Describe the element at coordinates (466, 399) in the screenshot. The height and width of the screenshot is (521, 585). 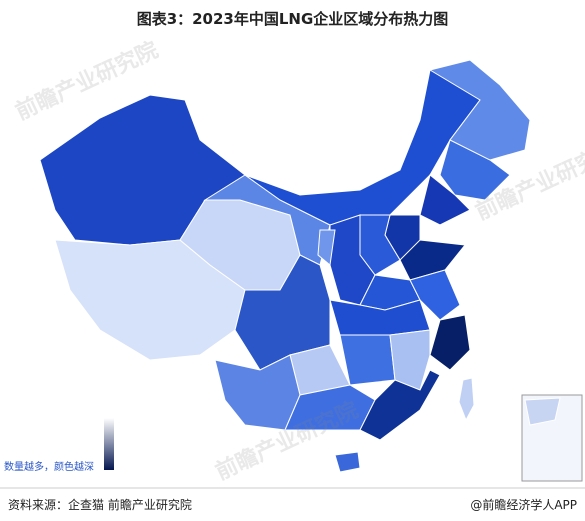
I see `taiwan` at that location.